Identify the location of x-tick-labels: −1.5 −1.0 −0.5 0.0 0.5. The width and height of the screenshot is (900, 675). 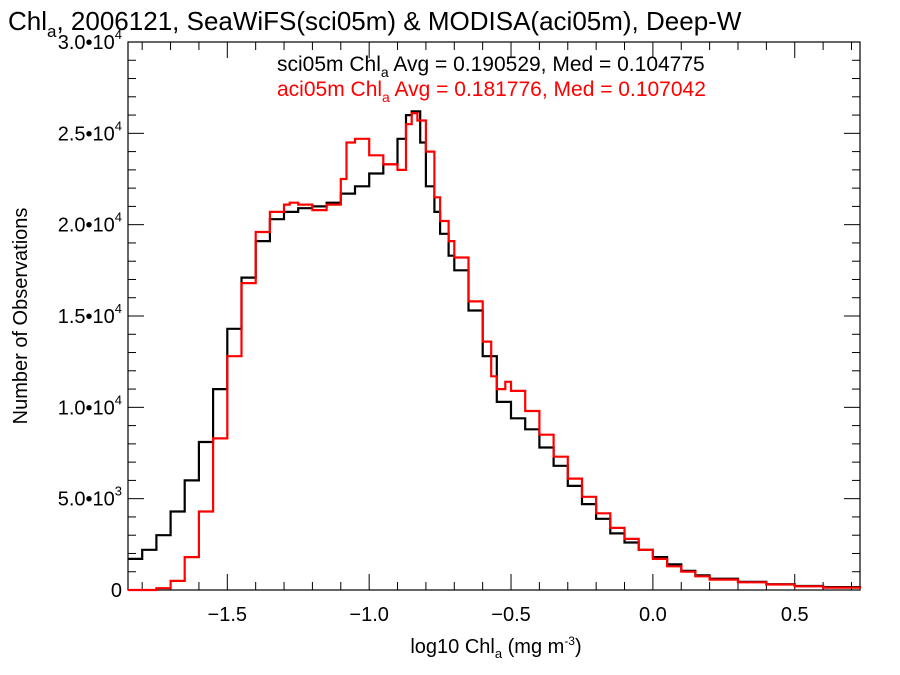
(508, 615).